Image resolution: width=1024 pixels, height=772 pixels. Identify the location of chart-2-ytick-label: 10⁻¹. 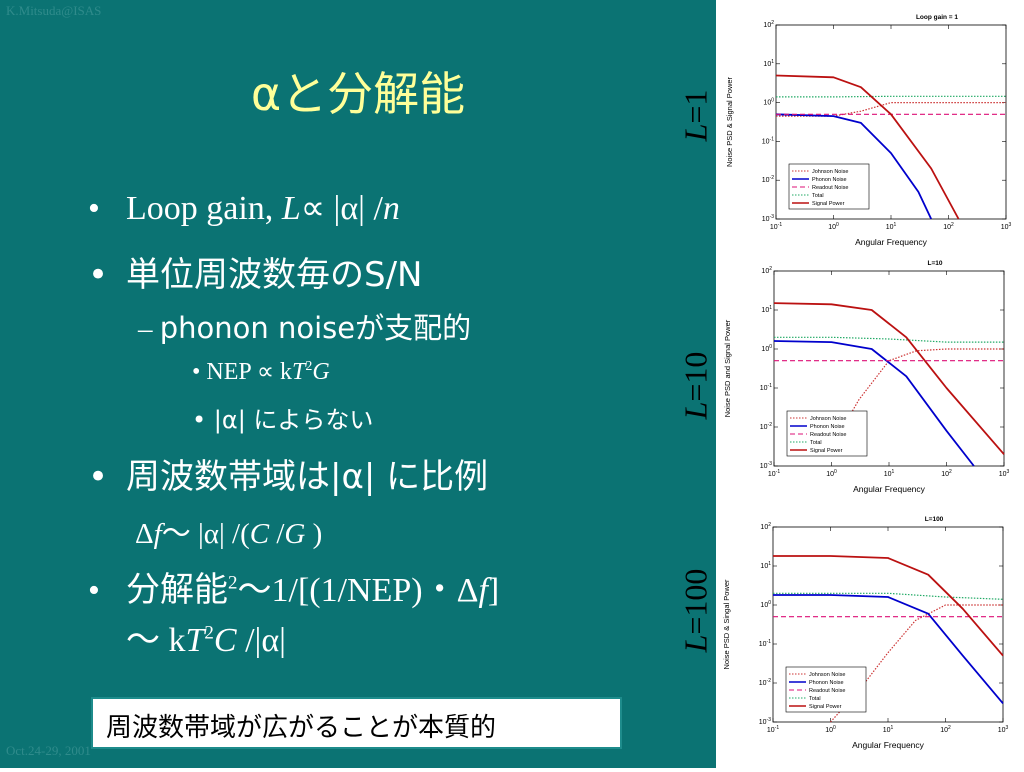
(766, 387).